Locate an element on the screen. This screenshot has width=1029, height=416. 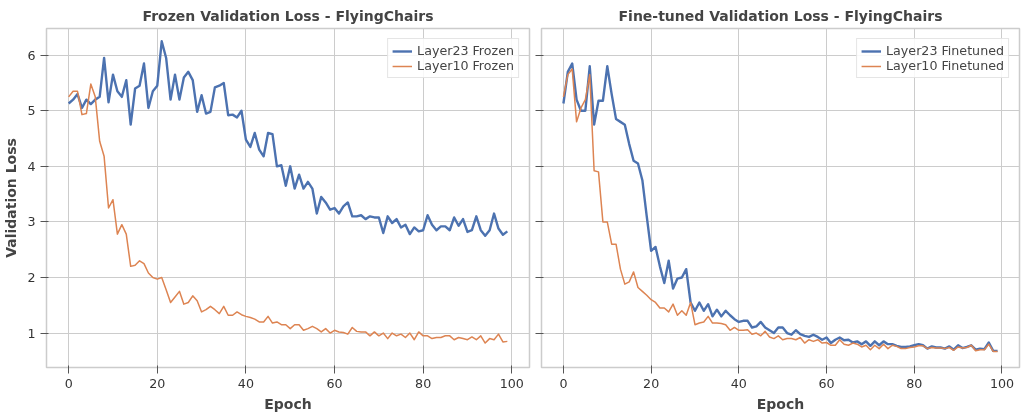
legend-label: Layer23 Finetuned is located at coordinates (945, 50).